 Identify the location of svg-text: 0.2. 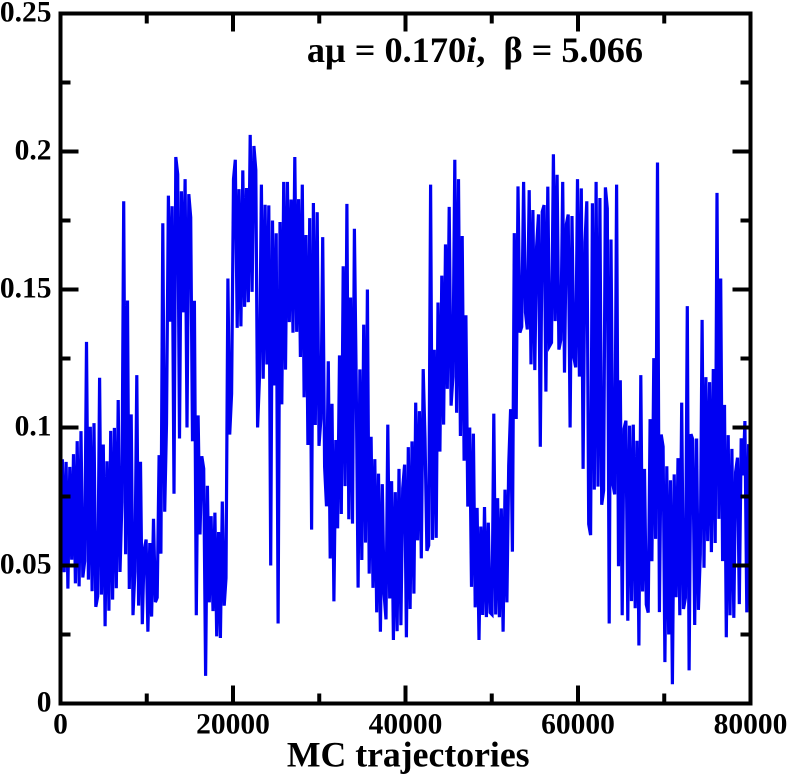
(33, 151).